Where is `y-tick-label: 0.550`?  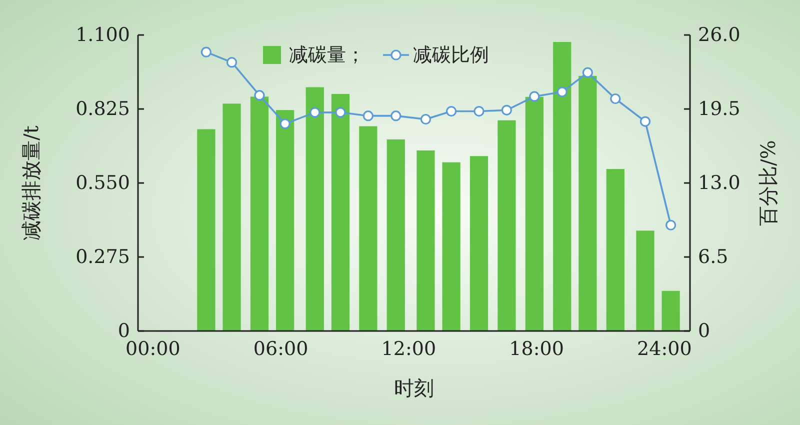
y-tick-label: 0.550 is located at coordinates (103, 183).